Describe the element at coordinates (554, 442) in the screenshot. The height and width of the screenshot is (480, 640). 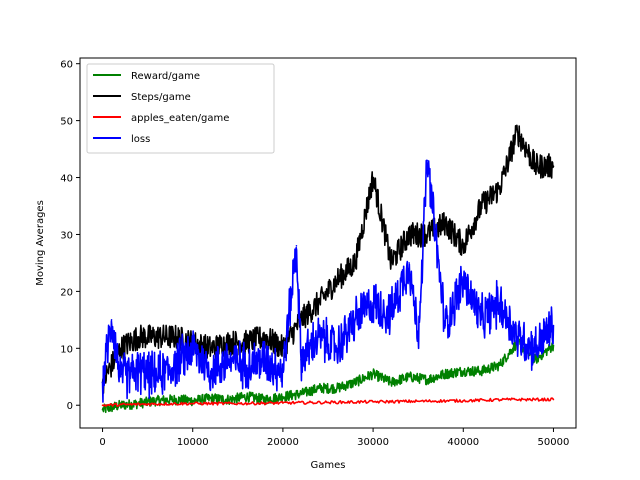
I see `x-tick-label: 50000` at that location.